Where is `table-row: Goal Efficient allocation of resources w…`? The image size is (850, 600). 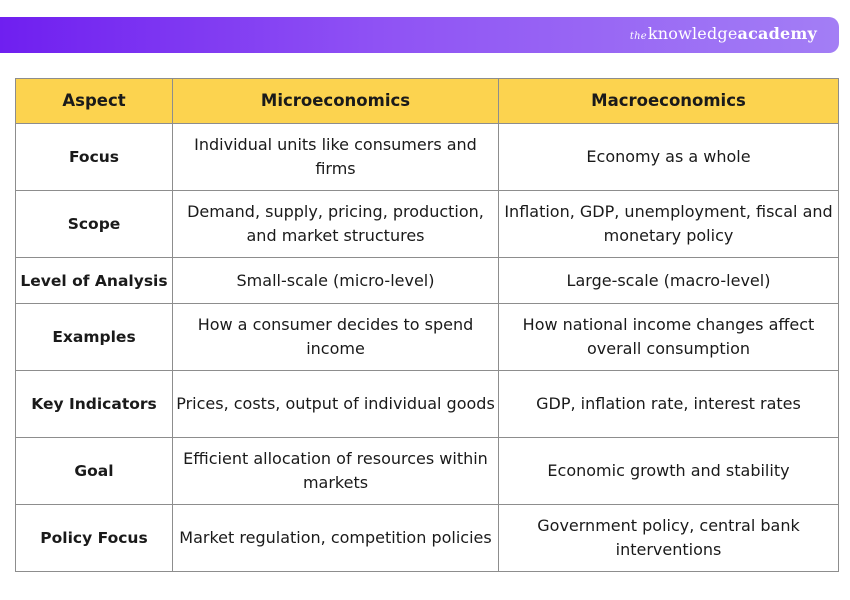 table-row: Goal Efficient allocation of resources w… is located at coordinates (427, 471).